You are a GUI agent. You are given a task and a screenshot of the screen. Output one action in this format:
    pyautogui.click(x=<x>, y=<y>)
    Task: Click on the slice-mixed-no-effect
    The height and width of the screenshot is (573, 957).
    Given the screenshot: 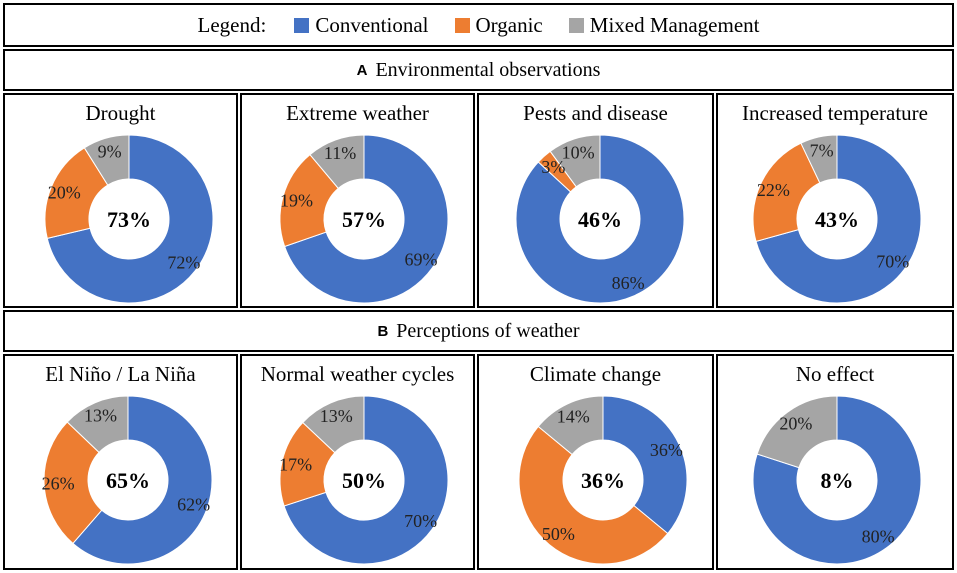 What is the action you would take?
    pyautogui.click(x=797, y=432)
    